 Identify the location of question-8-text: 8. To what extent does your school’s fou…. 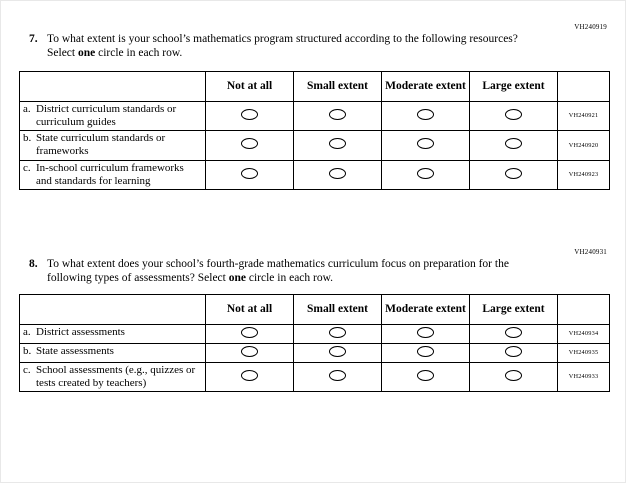
(286, 271).